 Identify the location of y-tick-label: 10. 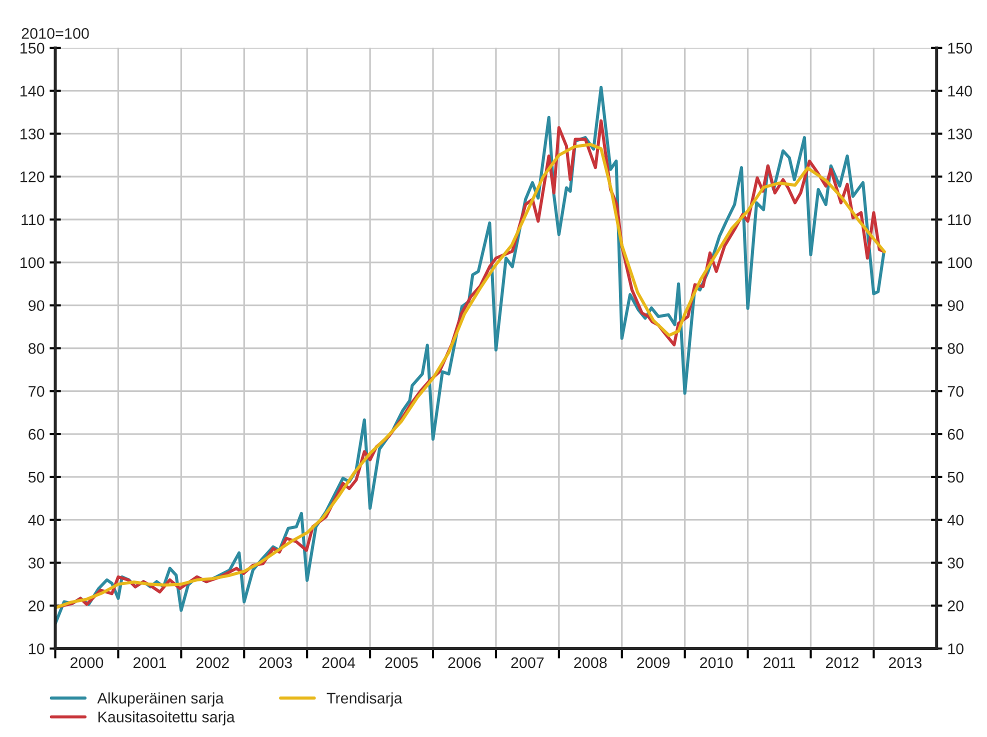
(36, 648).